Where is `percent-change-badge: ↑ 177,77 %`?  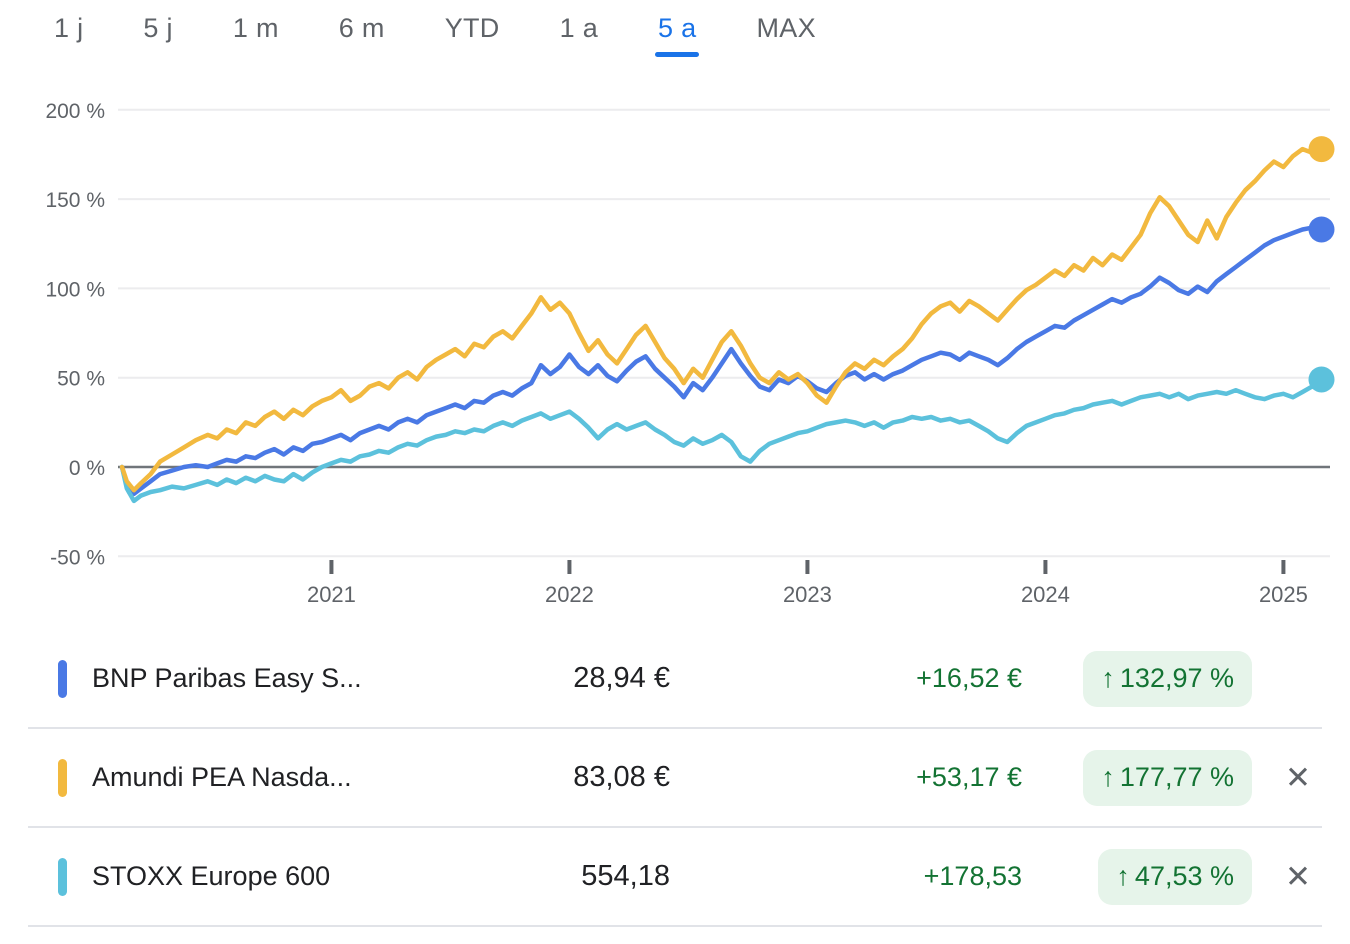 percent-change-badge: ↑ 177,77 % is located at coordinates (1167, 777).